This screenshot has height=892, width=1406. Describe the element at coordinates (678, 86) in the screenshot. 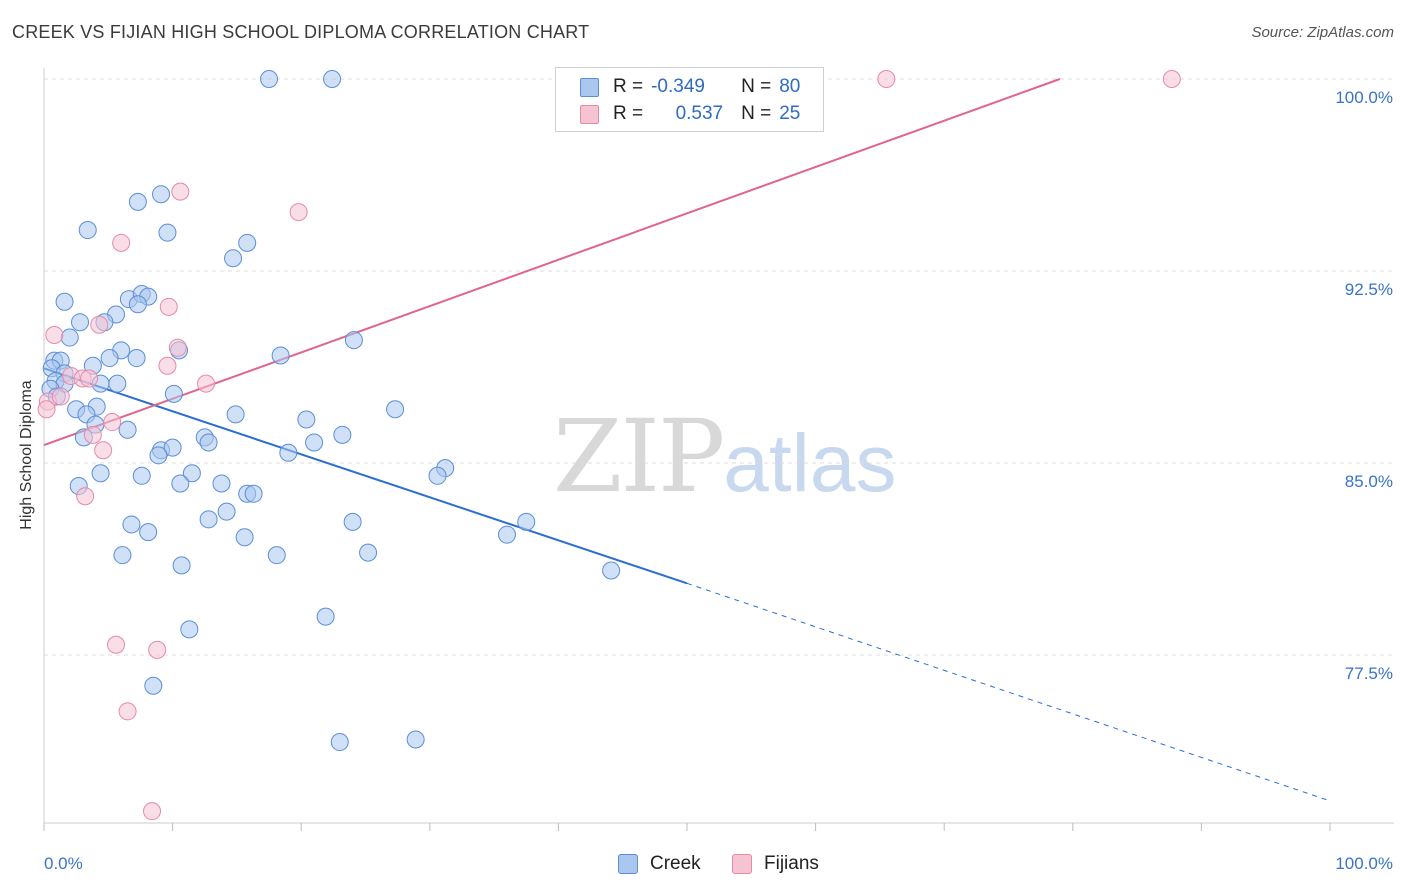

I see `creek-r-value: -0.349` at that location.